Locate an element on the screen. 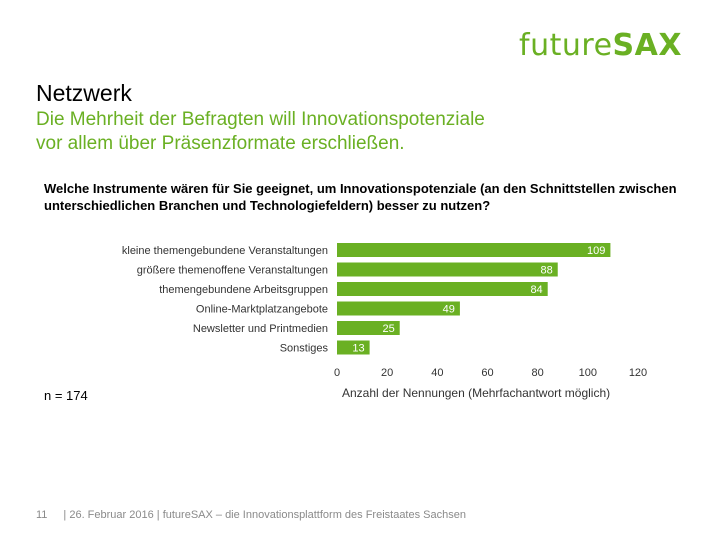  data-label: 109 is located at coordinates (596, 251).